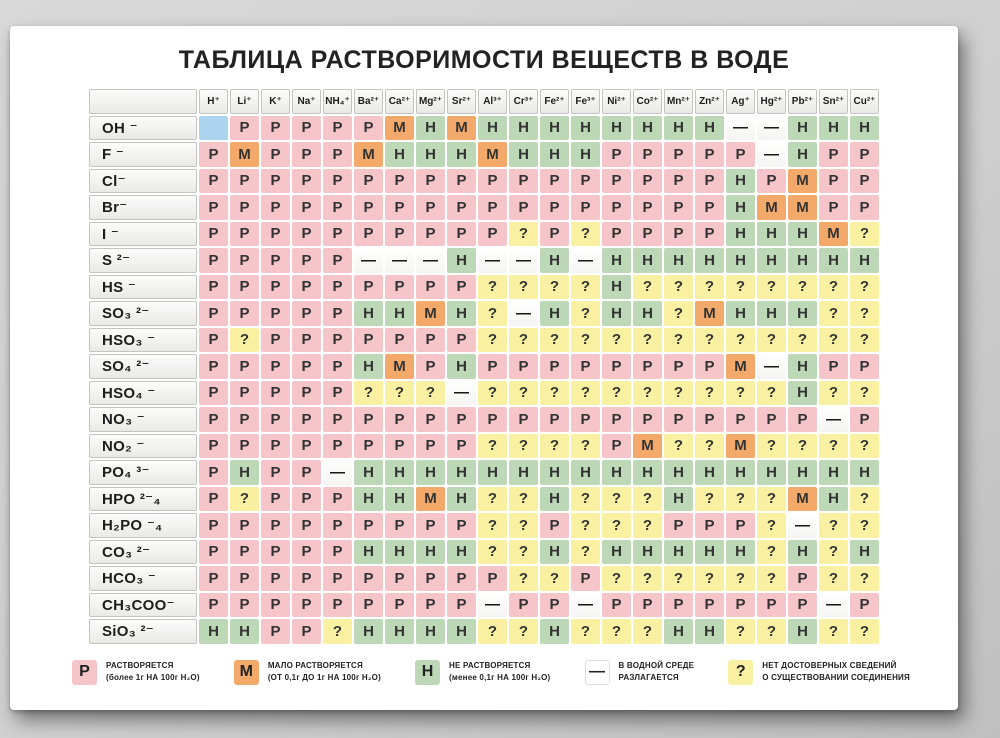  I want to click on anion-label: HCO₃ ⁻, so click(143, 578).